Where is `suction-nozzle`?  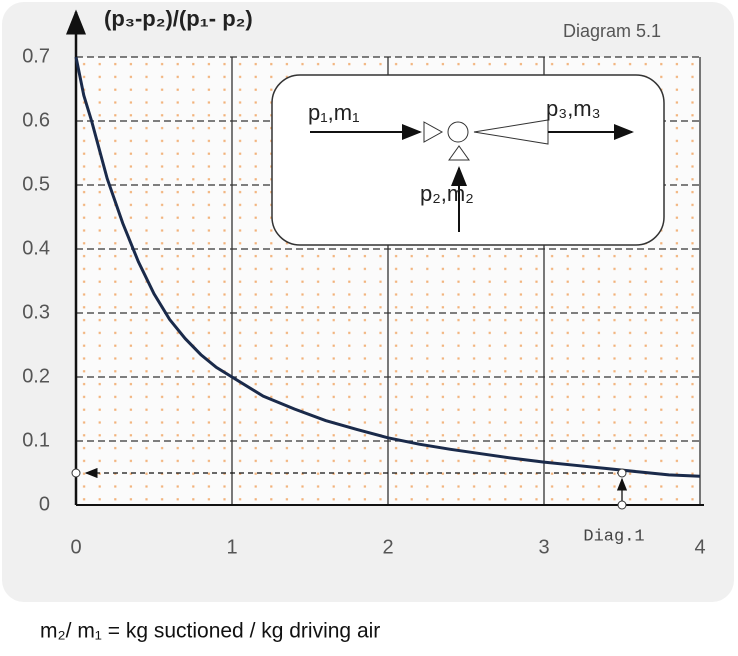 suction-nozzle is located at coordinates (459, 153).